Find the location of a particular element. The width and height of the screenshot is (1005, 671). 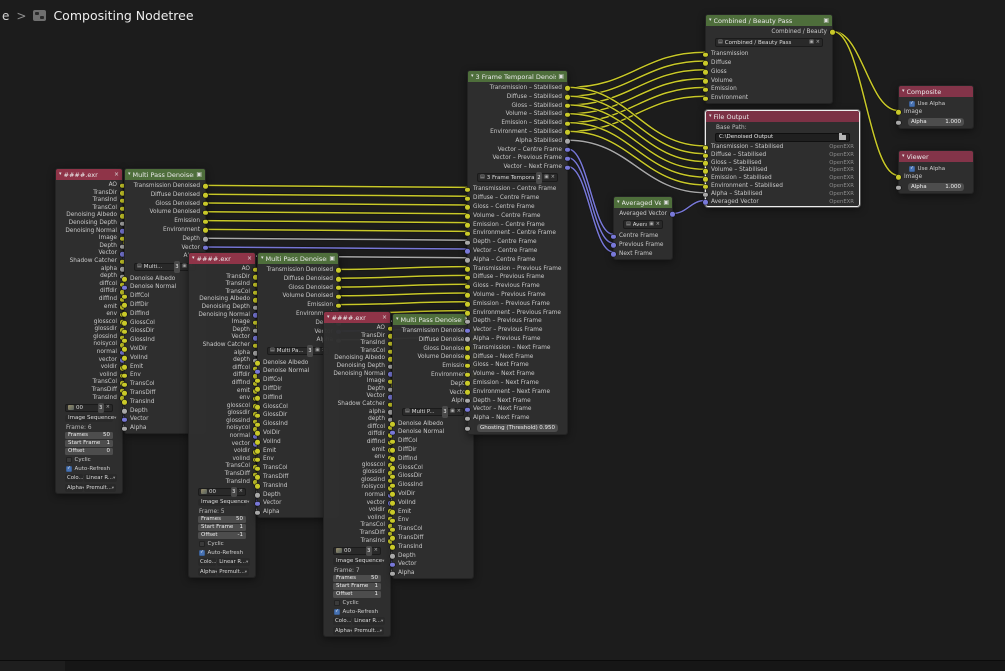

socket-ao is located at coordinates (122, 186).